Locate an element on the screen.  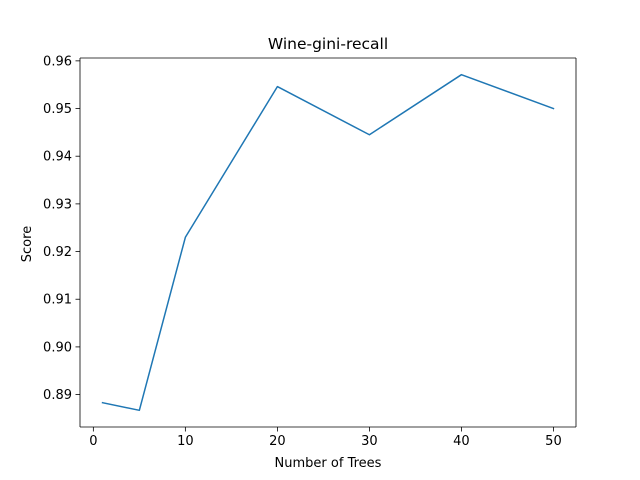
y-tick-label: 0.91 is located at coordinates (57, 300).